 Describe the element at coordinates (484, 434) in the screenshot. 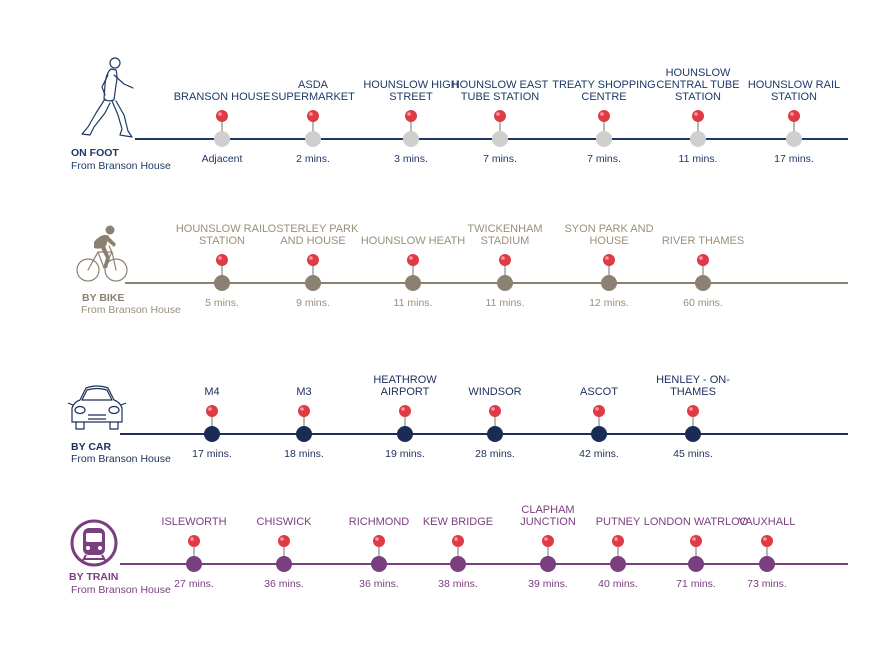

I see `by-car-line` at that location.